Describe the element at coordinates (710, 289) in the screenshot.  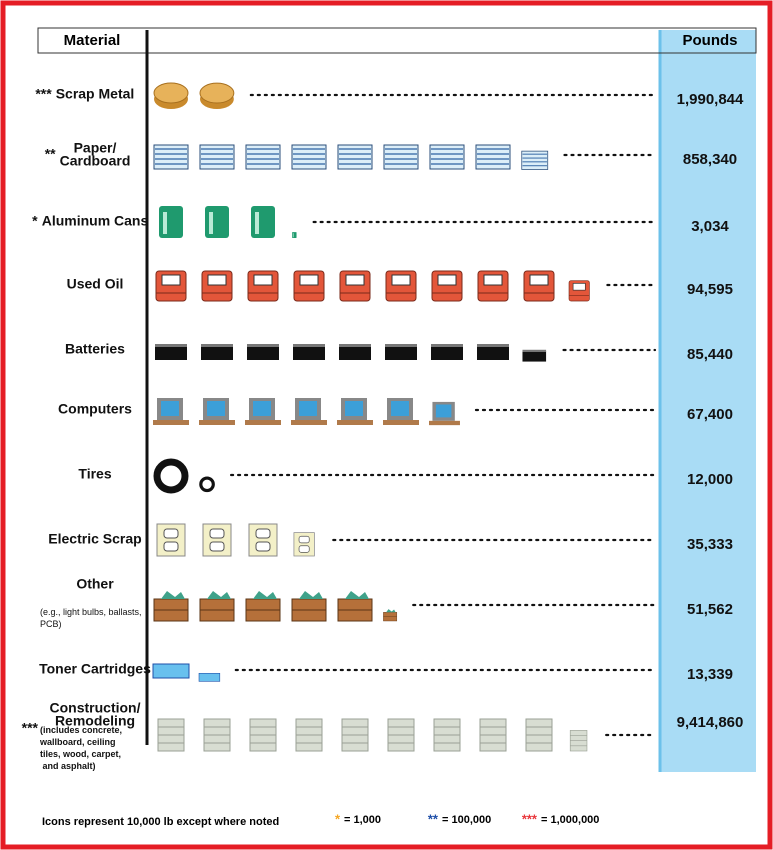
I see `value-label: 94,595` at that location.